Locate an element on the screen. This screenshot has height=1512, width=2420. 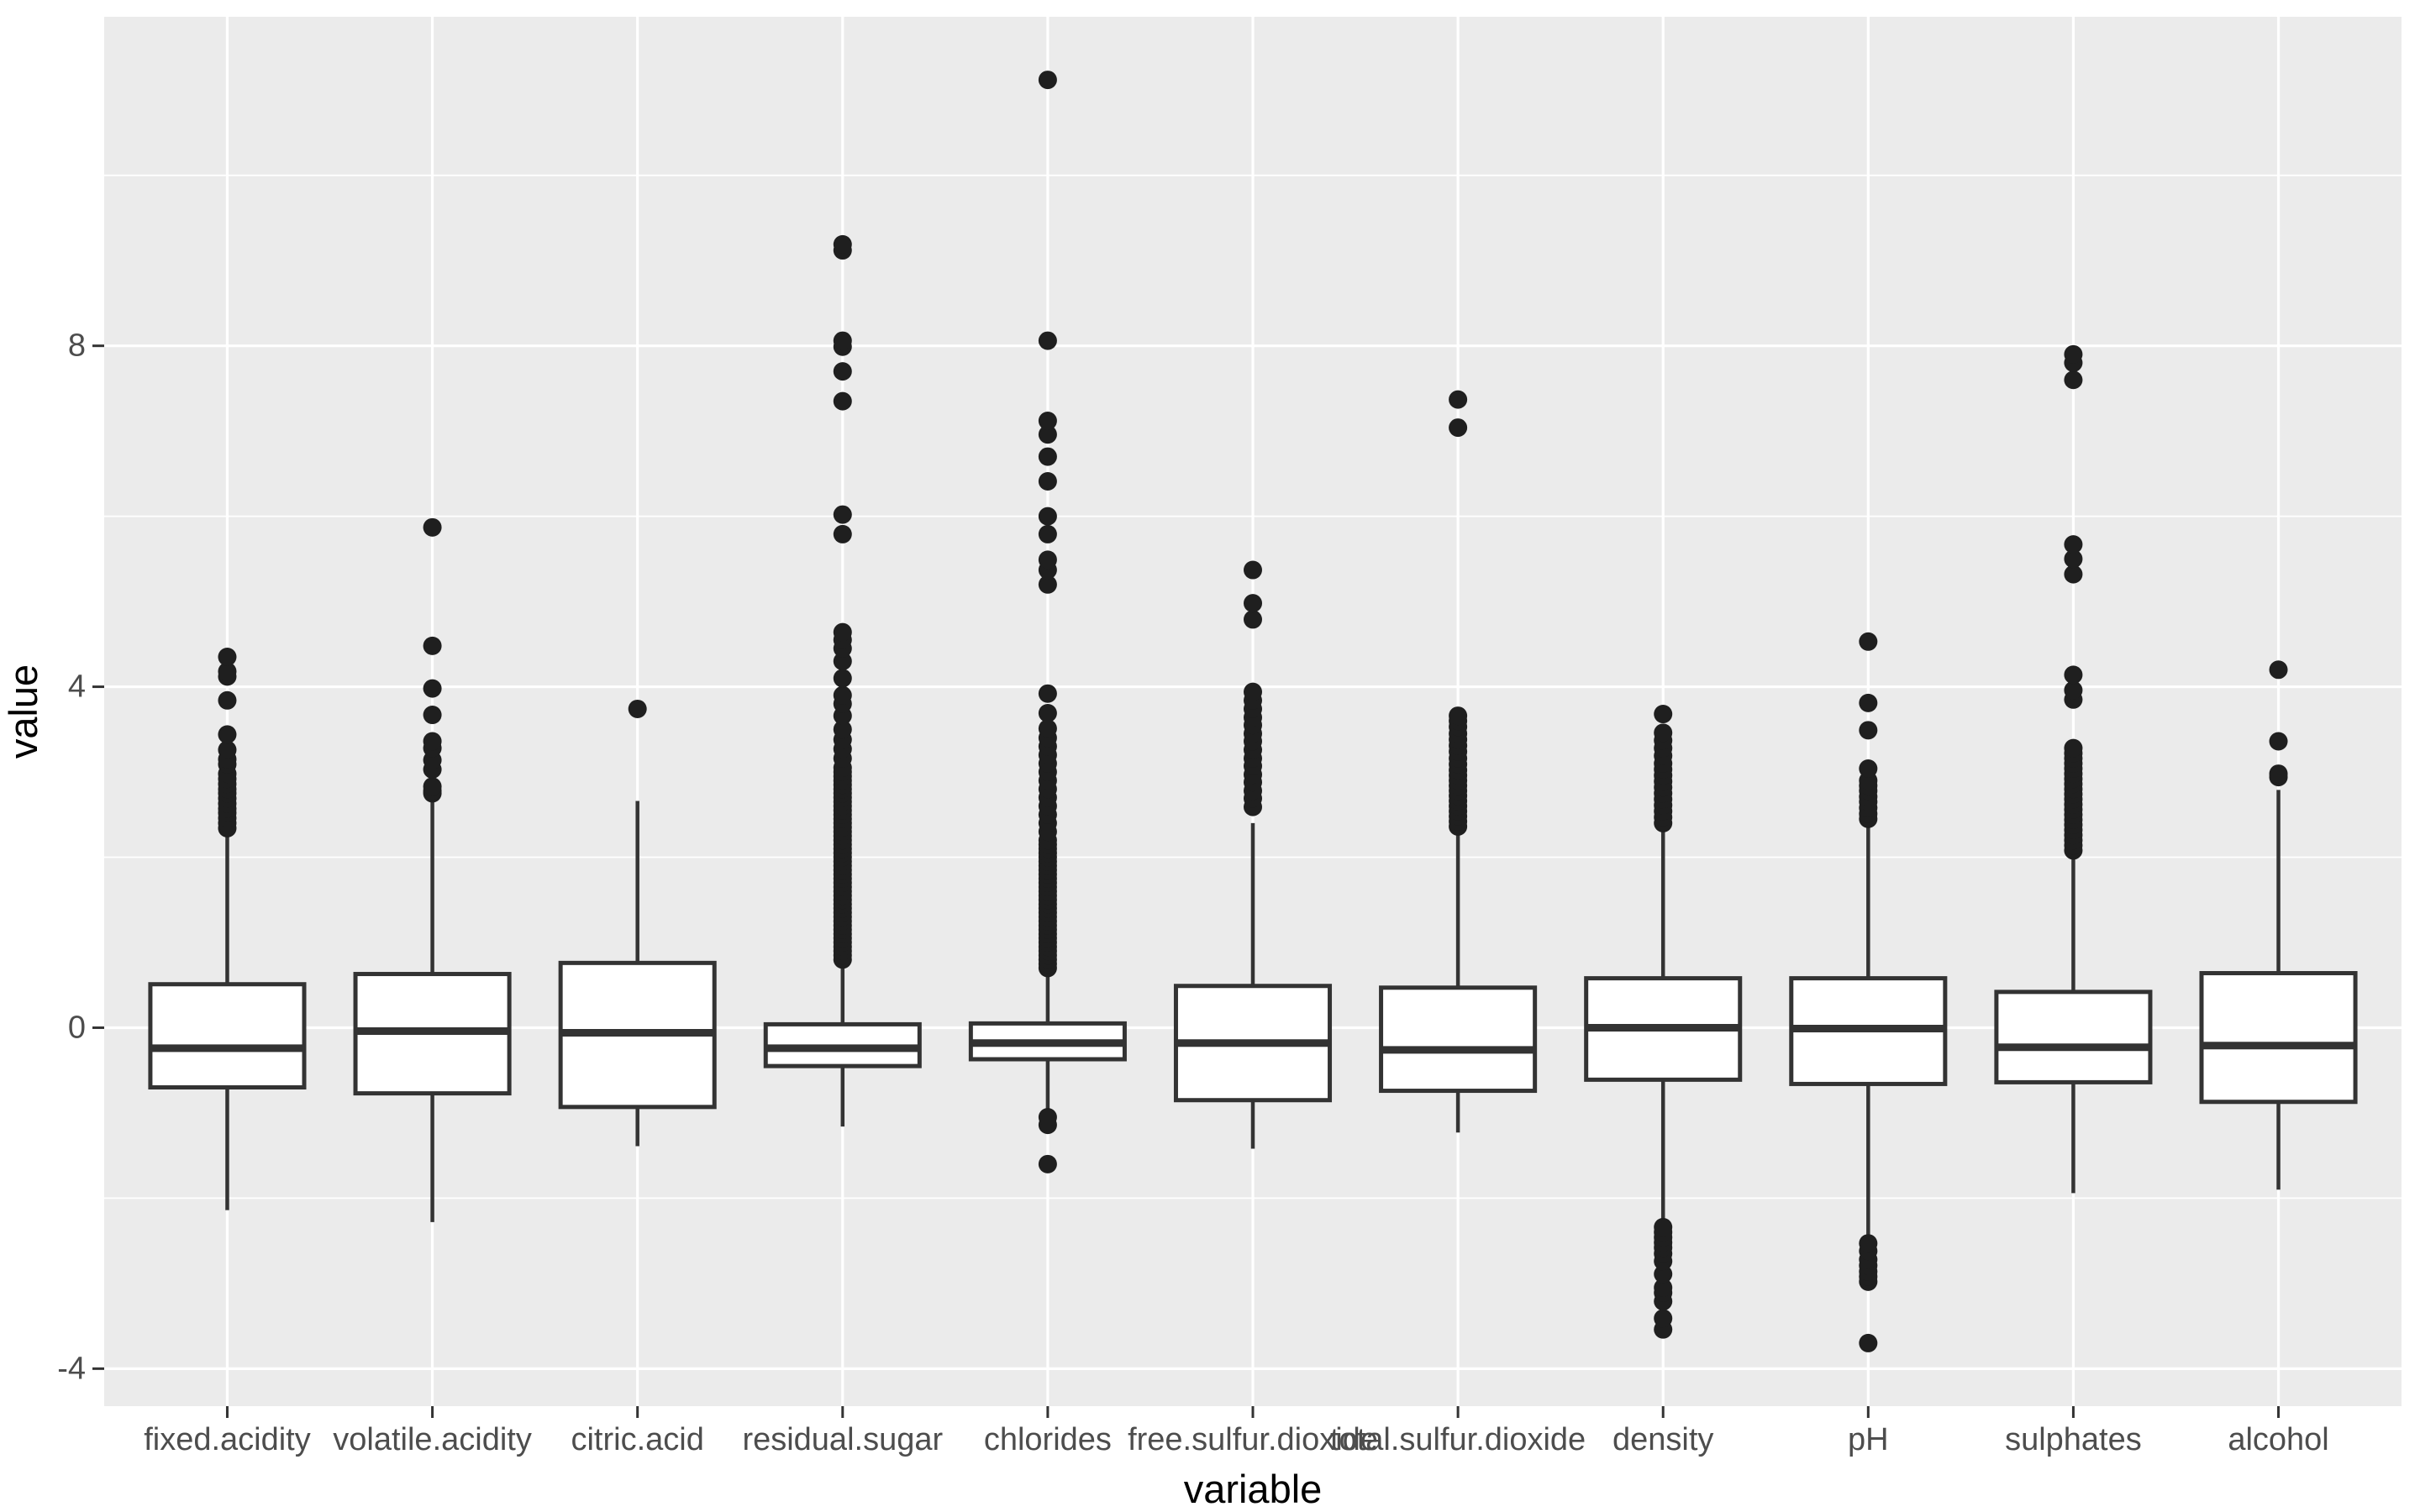
x-tick-label-fixed.acidity: fixed.acidity is located at coordinates (227, 1439).